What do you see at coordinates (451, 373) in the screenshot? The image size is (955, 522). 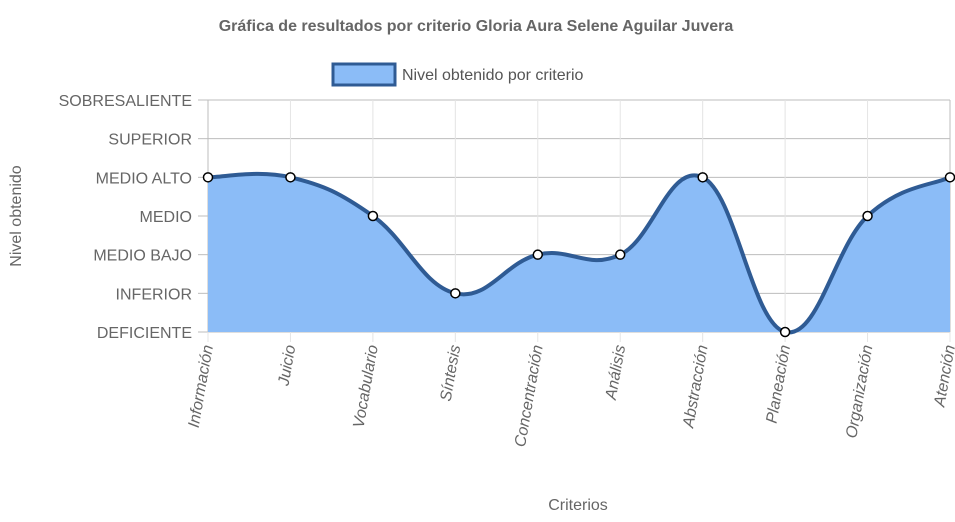 I see `x-tick-label: Síntesis` at bounding box center [451, 373].